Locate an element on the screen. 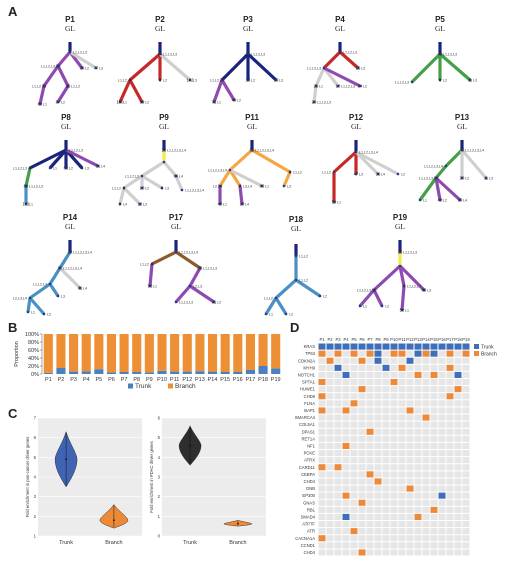  node-region-label: L1,L2 is located at coordinates (144, 264).